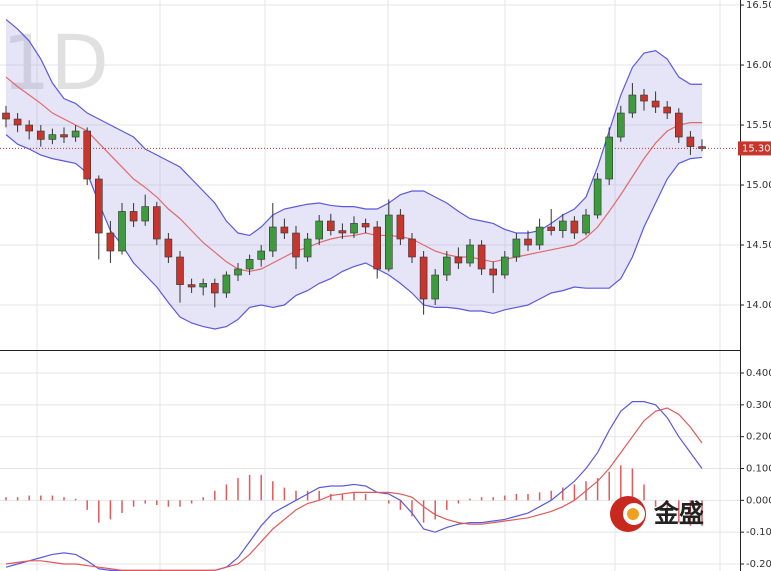  What do you see at coordinates (678, 513) in the screenshot?
I see `logo-text: 金盛` at bounding box center [678, 513].